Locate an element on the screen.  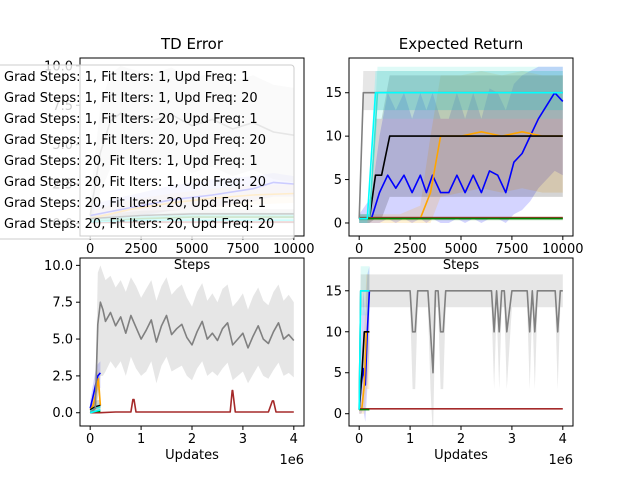
y-tick-label: 5.0 is located at coordinates (62, 340).